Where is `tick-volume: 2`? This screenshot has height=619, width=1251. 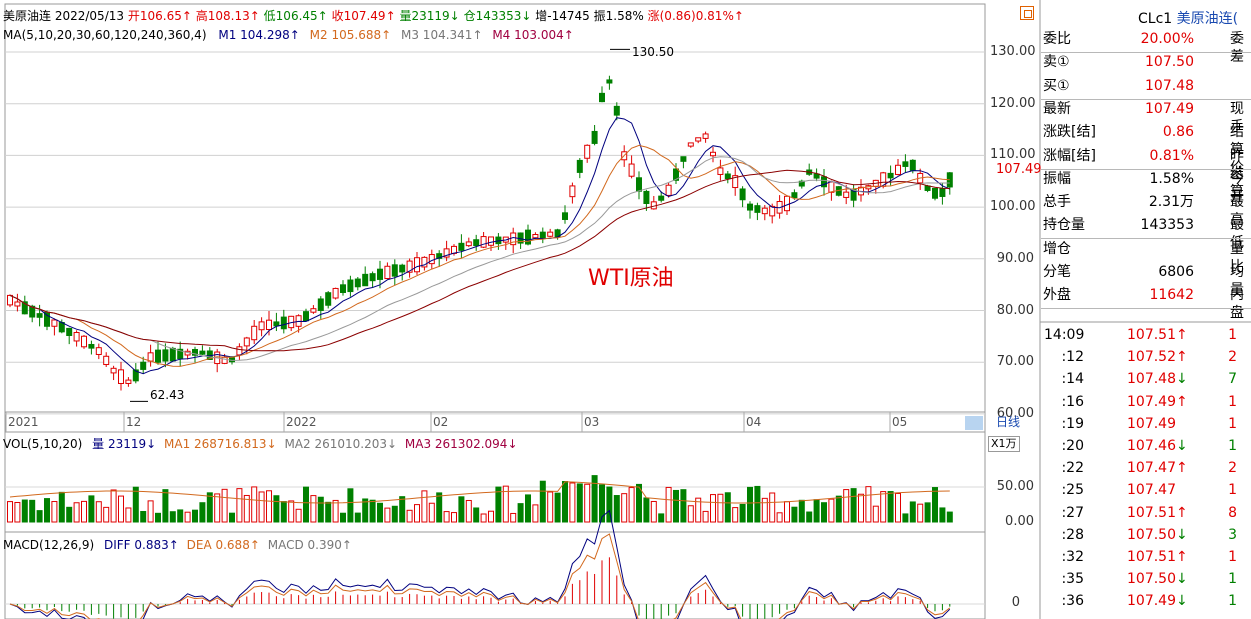 tick-volume: 2 is located at coordinates (1232, 357).